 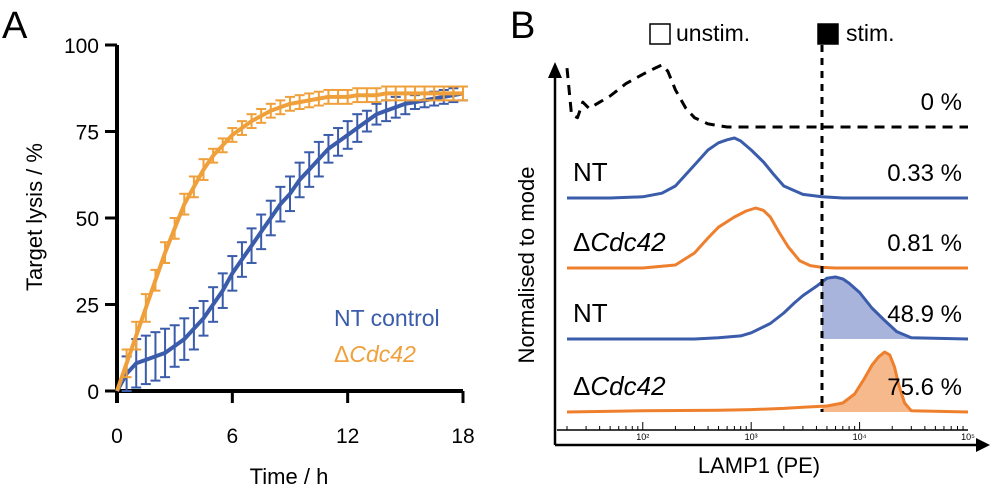 I want to click on panel-b-xtick-label: 10⁵, so click(x=968, y=437).